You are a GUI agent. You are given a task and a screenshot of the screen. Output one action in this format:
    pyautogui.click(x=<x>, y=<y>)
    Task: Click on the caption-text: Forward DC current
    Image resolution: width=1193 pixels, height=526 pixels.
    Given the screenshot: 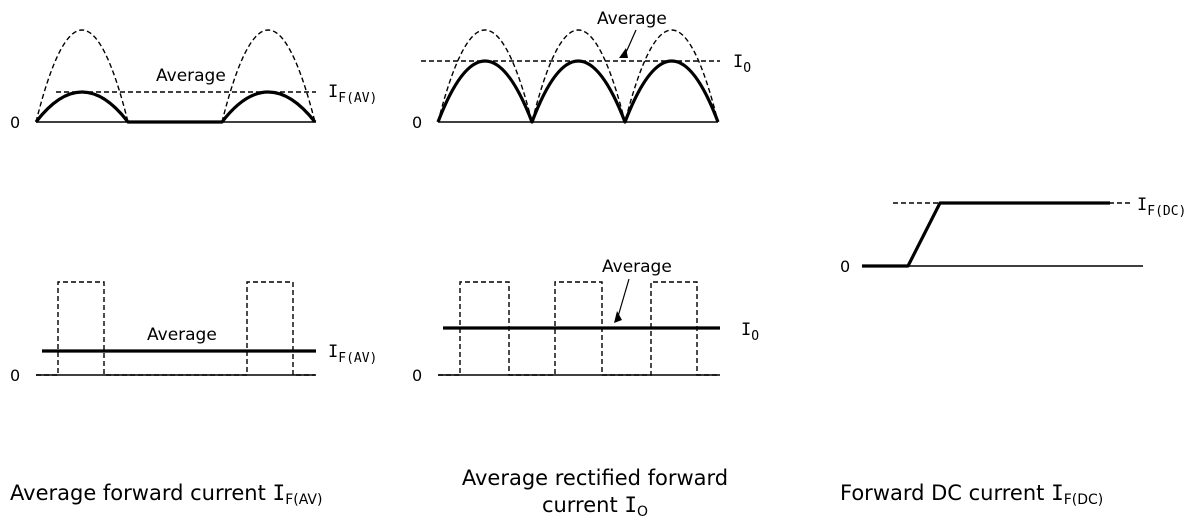 What is the action you would take?
    pyautogui.click(x=946, y=493)
    